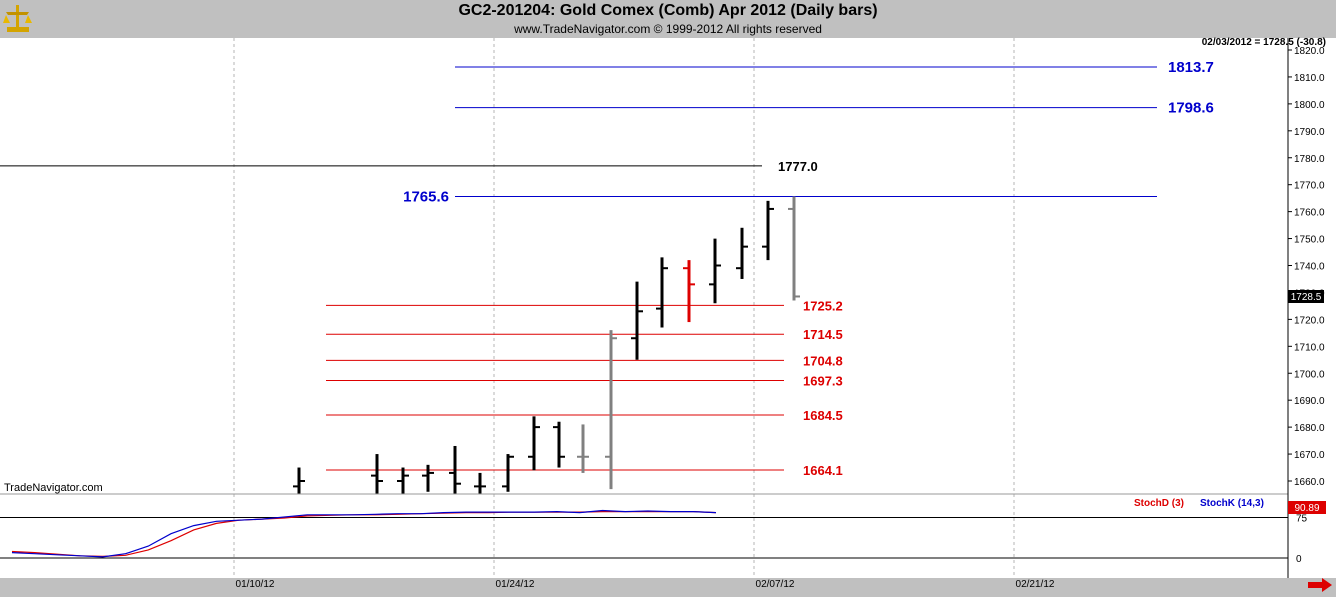 The width and height of the screenshot is (1336, 597). What do you see at coordinates (823, 360) in the screenshot?
I see `level-label: 1704.8` at bounding box center [823, 360].